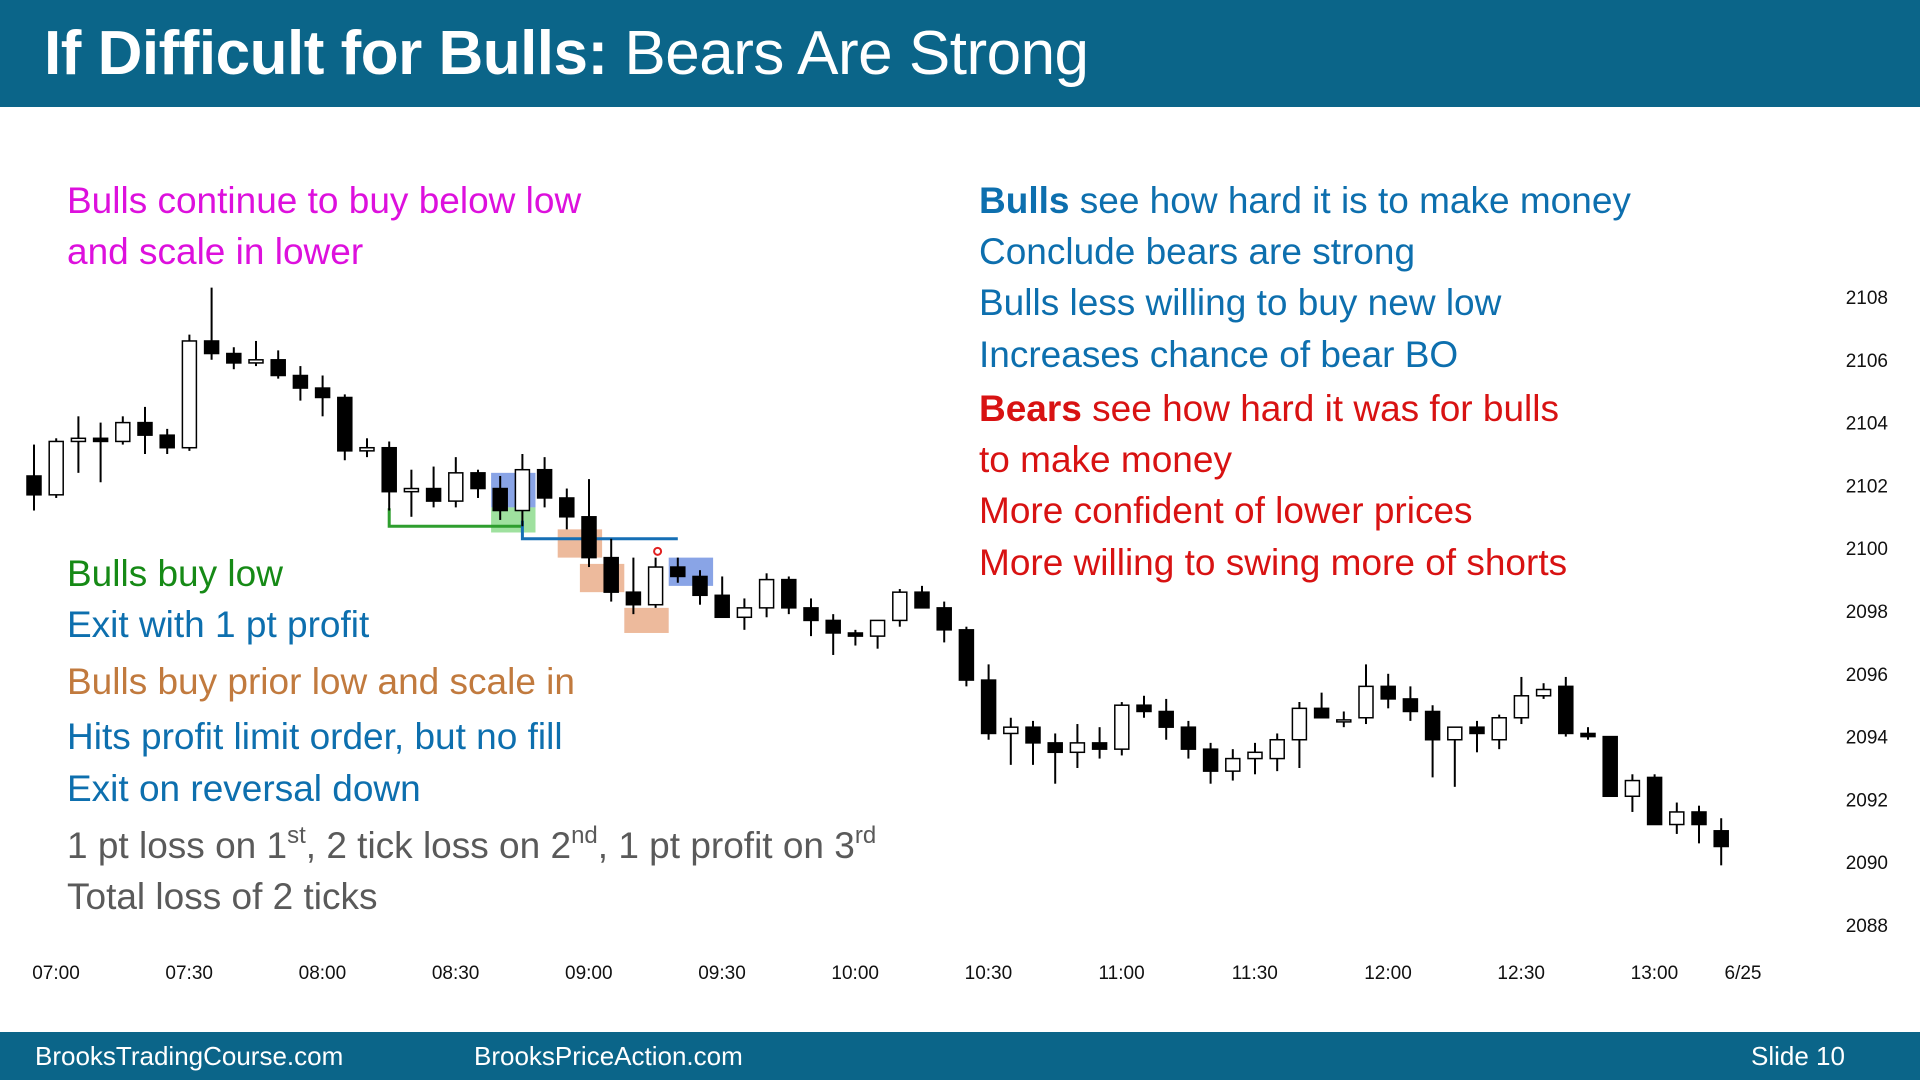  I want to click on x-tick-label: 09:30, so click(722, 973).